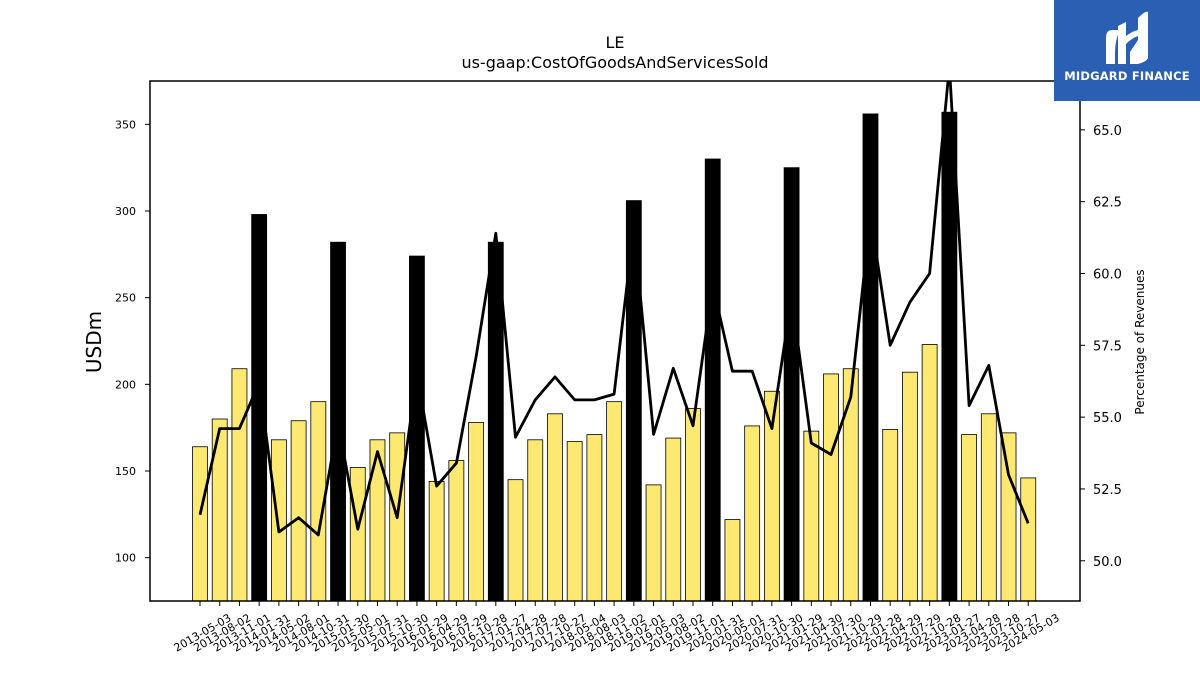 The width and height of the screenshot is (1200, 675). What do you see at coordinates (94, 342) in the screenshot?
I see `y-axis-label: USDm` at bounding box center [94, 342].